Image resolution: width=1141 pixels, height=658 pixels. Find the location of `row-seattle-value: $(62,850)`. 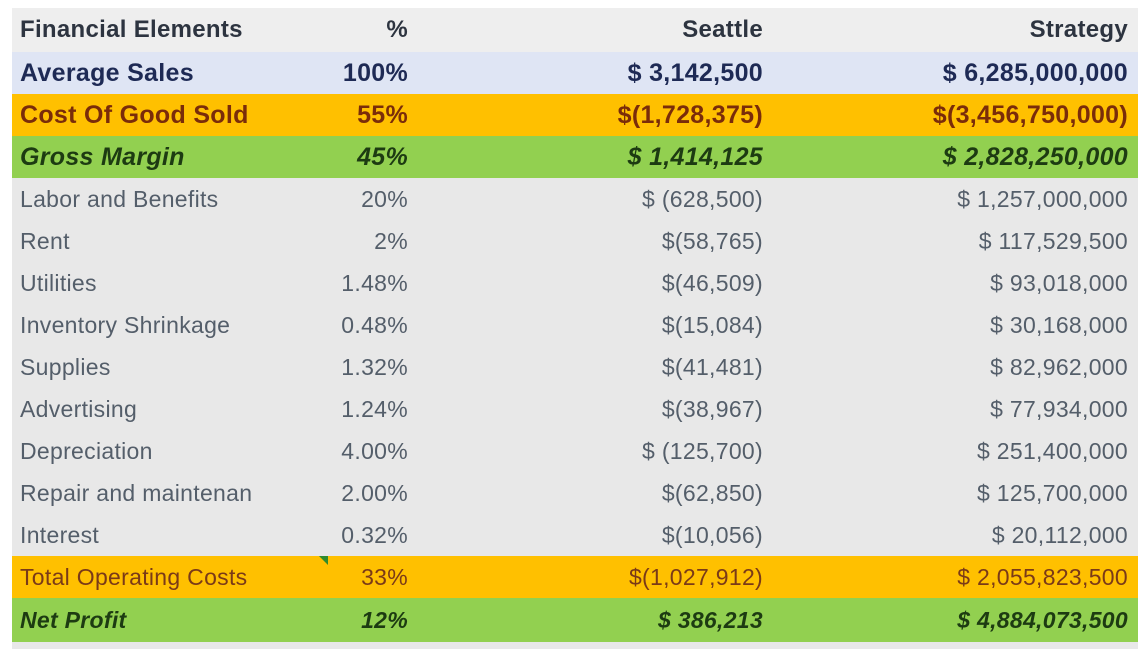

row-seattle-value: $(62,850) is located at coordinates (712, 492).